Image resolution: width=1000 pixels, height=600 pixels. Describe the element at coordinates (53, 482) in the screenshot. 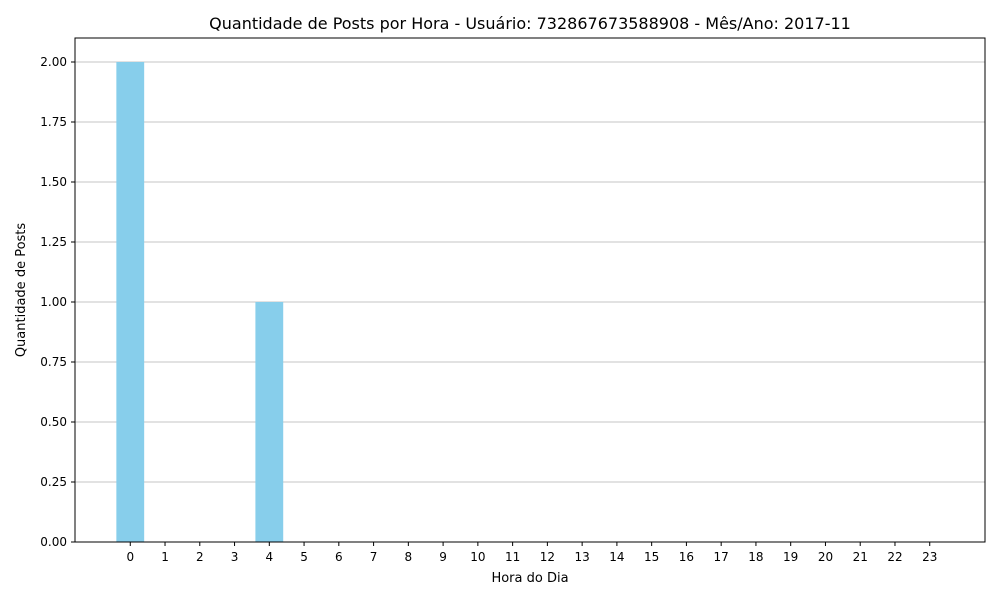

I see `y-tick-label: 0.25` at that location.